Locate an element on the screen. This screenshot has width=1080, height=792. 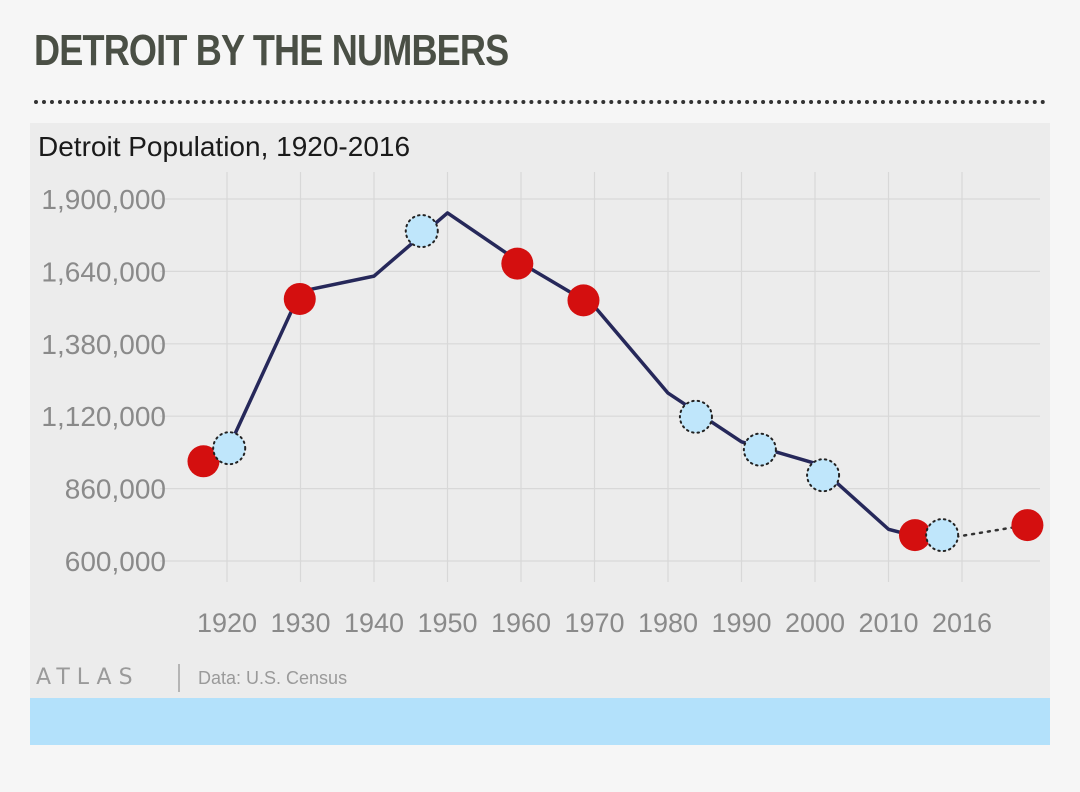
y-tick-label: 600,000 is located at coordinates (115, 561).